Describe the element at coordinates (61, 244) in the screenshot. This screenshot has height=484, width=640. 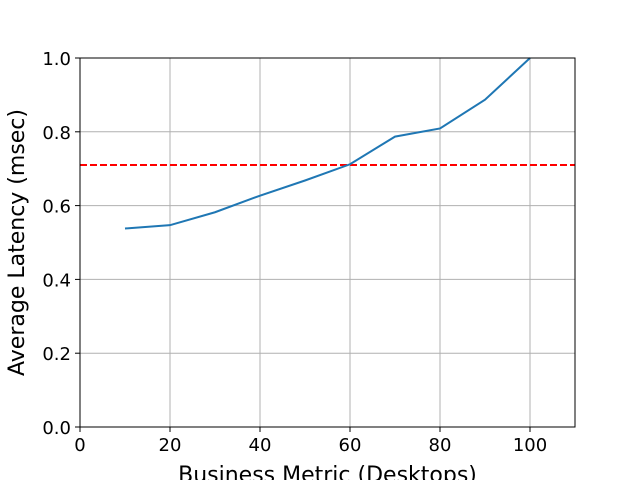
I see `y-ticks: 0.0 0.2 0.4 0.6 0.8 1.0` at that location.